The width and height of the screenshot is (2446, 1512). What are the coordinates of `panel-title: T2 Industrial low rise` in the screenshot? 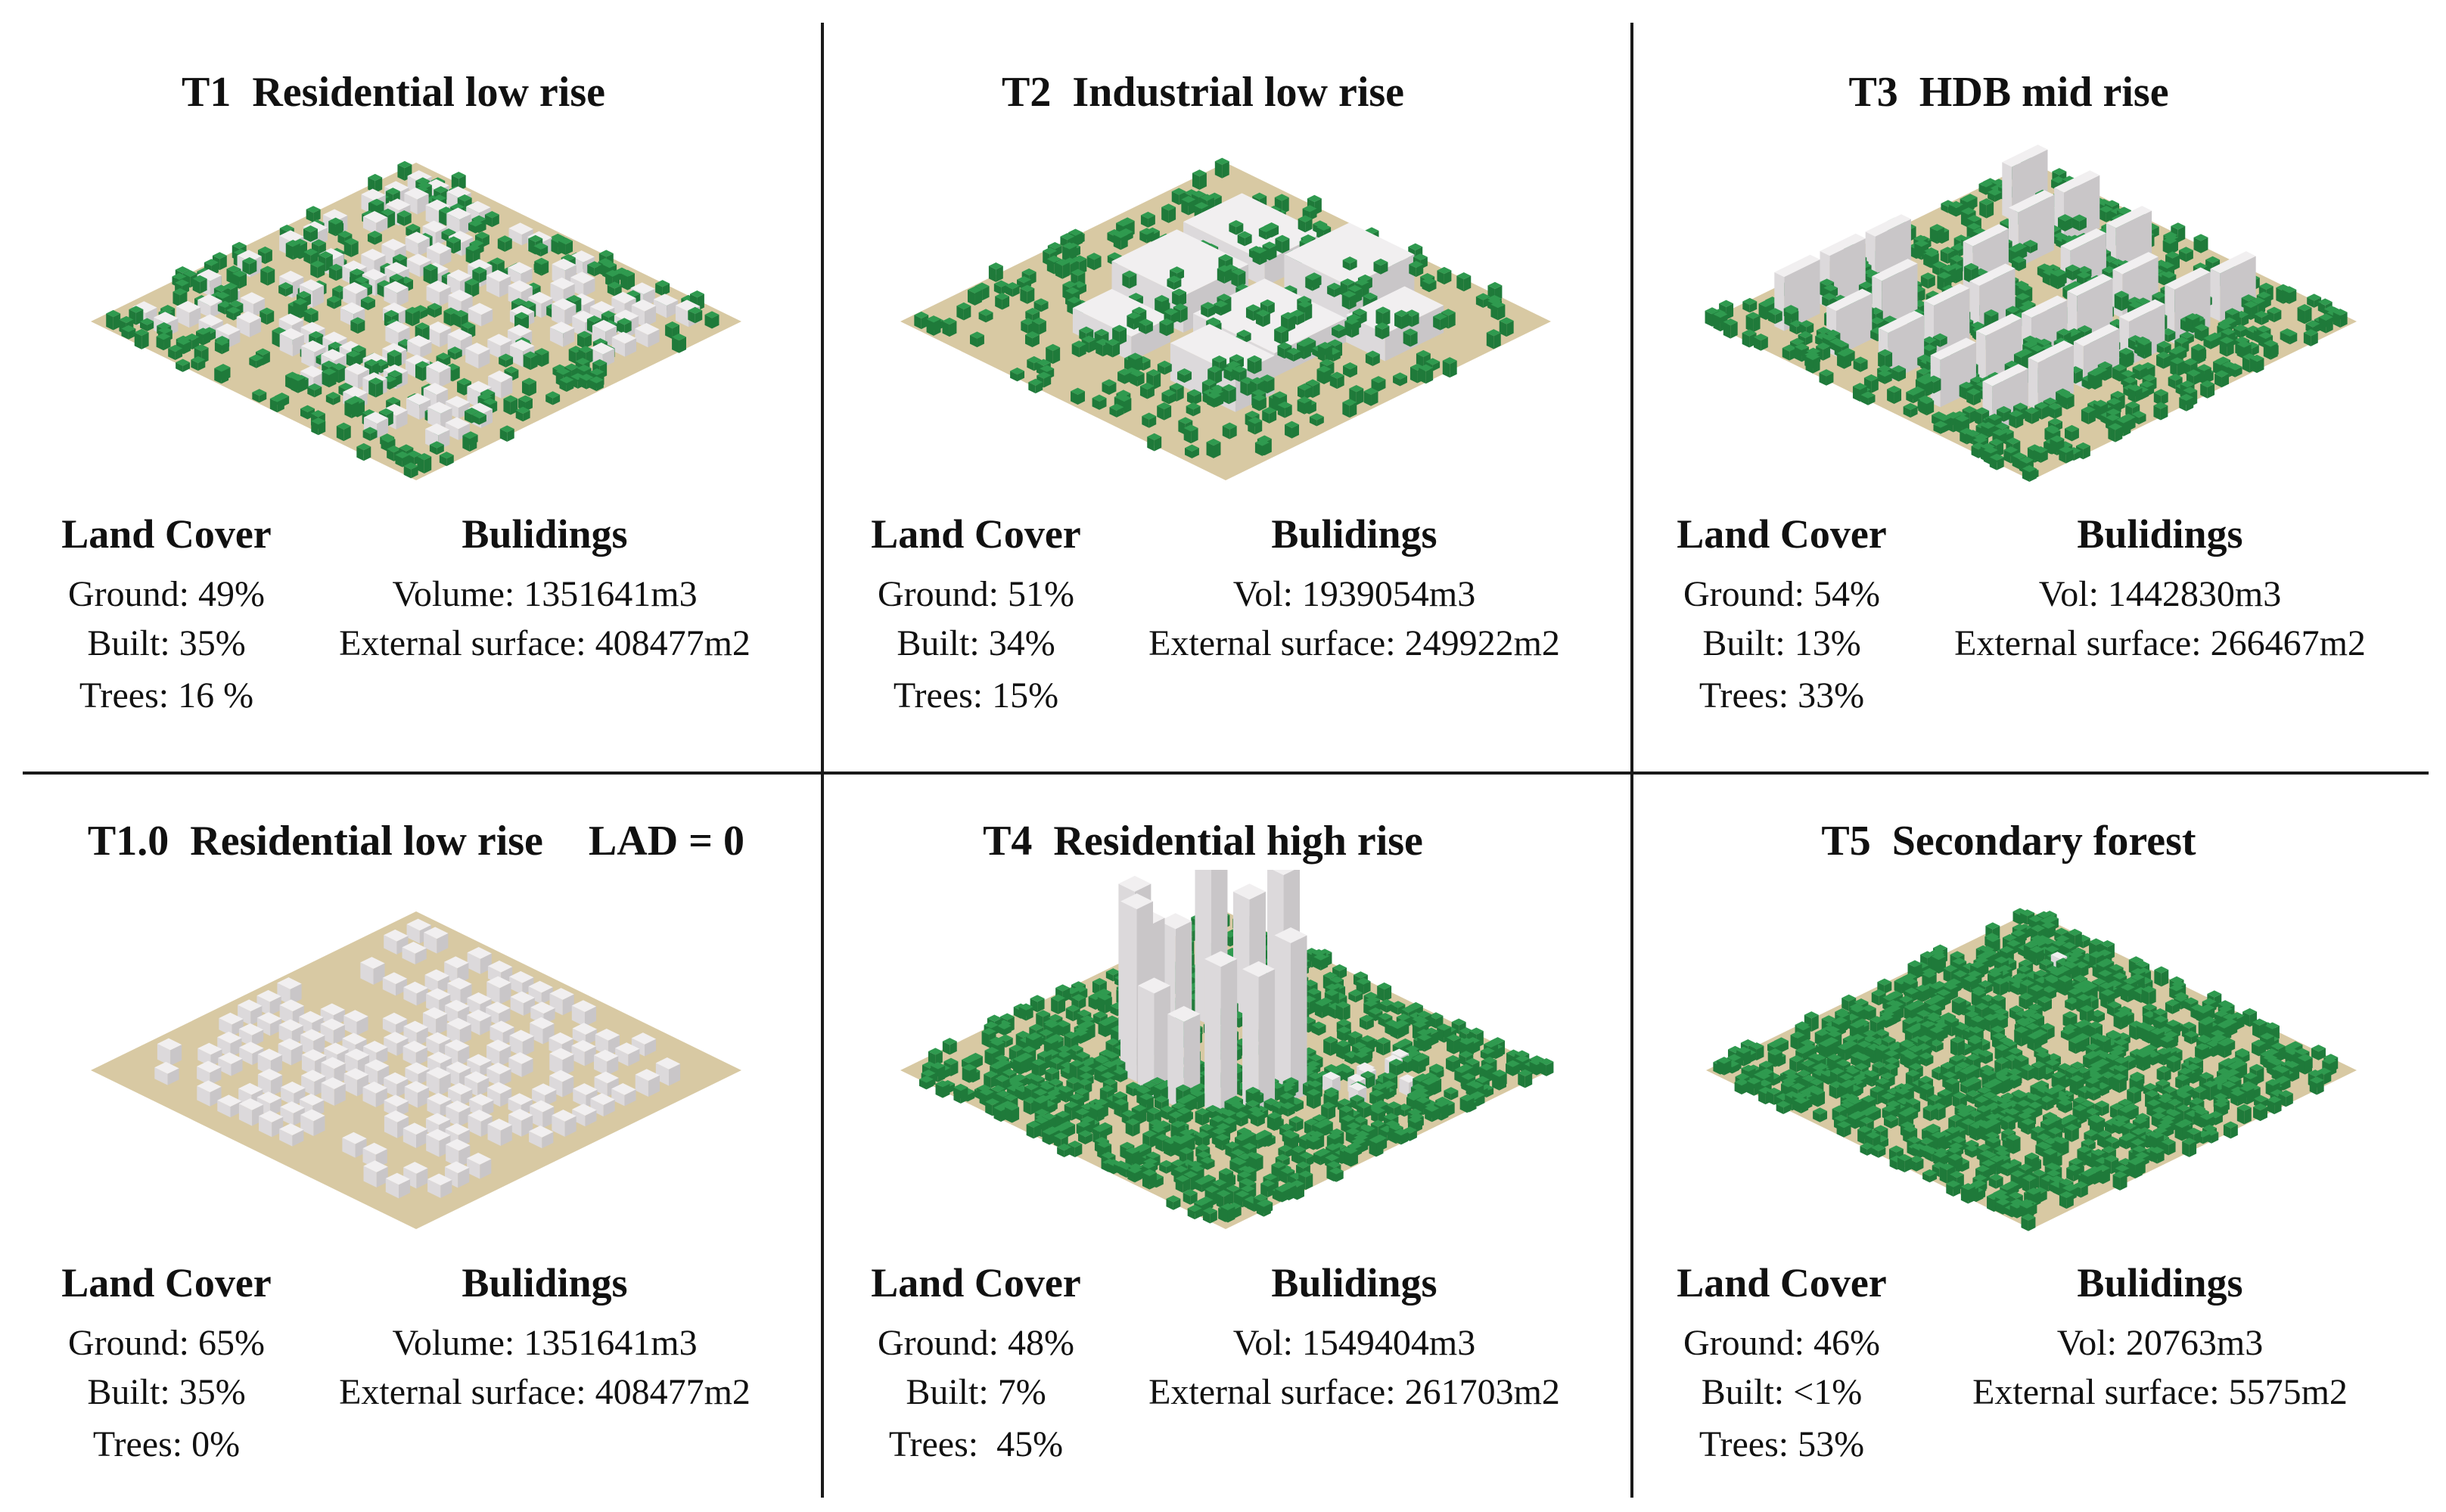 It's located at (1226, 92).